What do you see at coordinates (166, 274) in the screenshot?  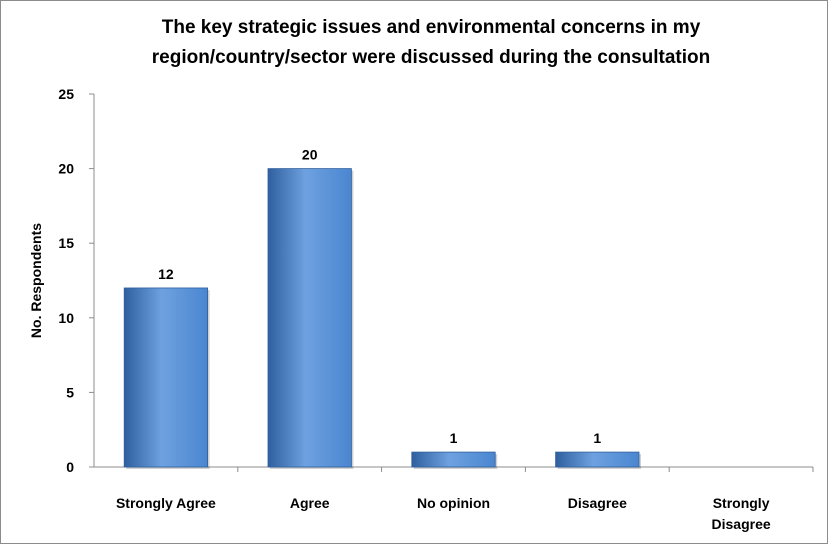 I see `bar-data-label: 12` at bounding box center [166, 274].